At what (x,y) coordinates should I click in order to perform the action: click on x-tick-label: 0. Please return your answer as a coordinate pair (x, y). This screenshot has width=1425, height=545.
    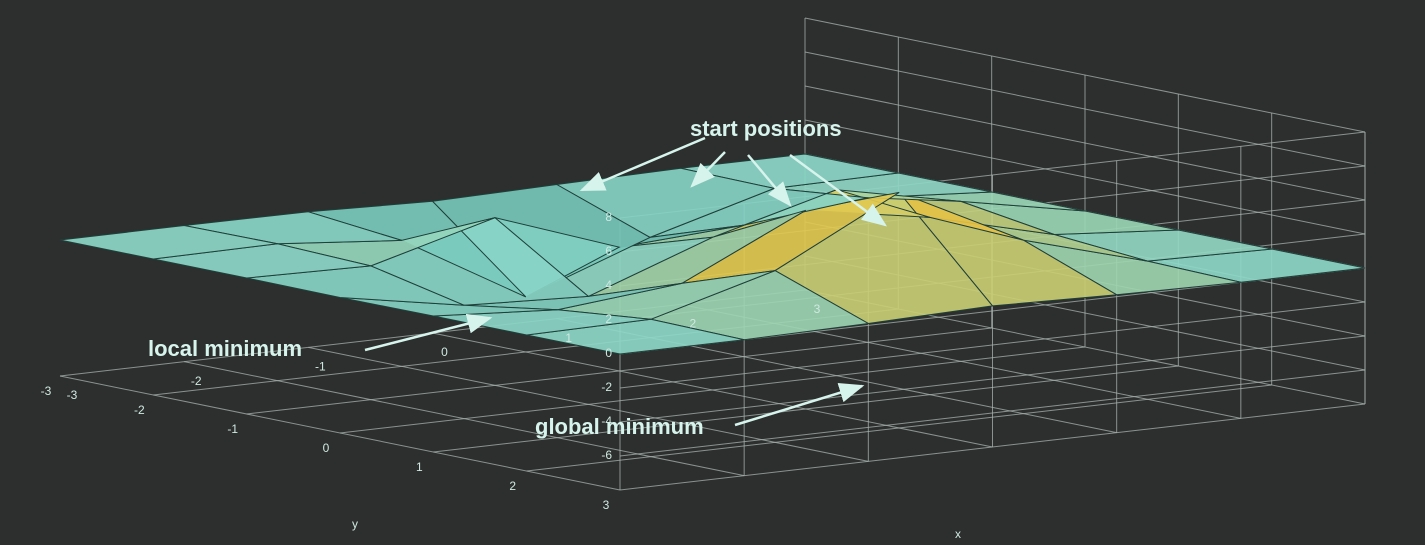
    Looking at the image, I should click on (444, 352).